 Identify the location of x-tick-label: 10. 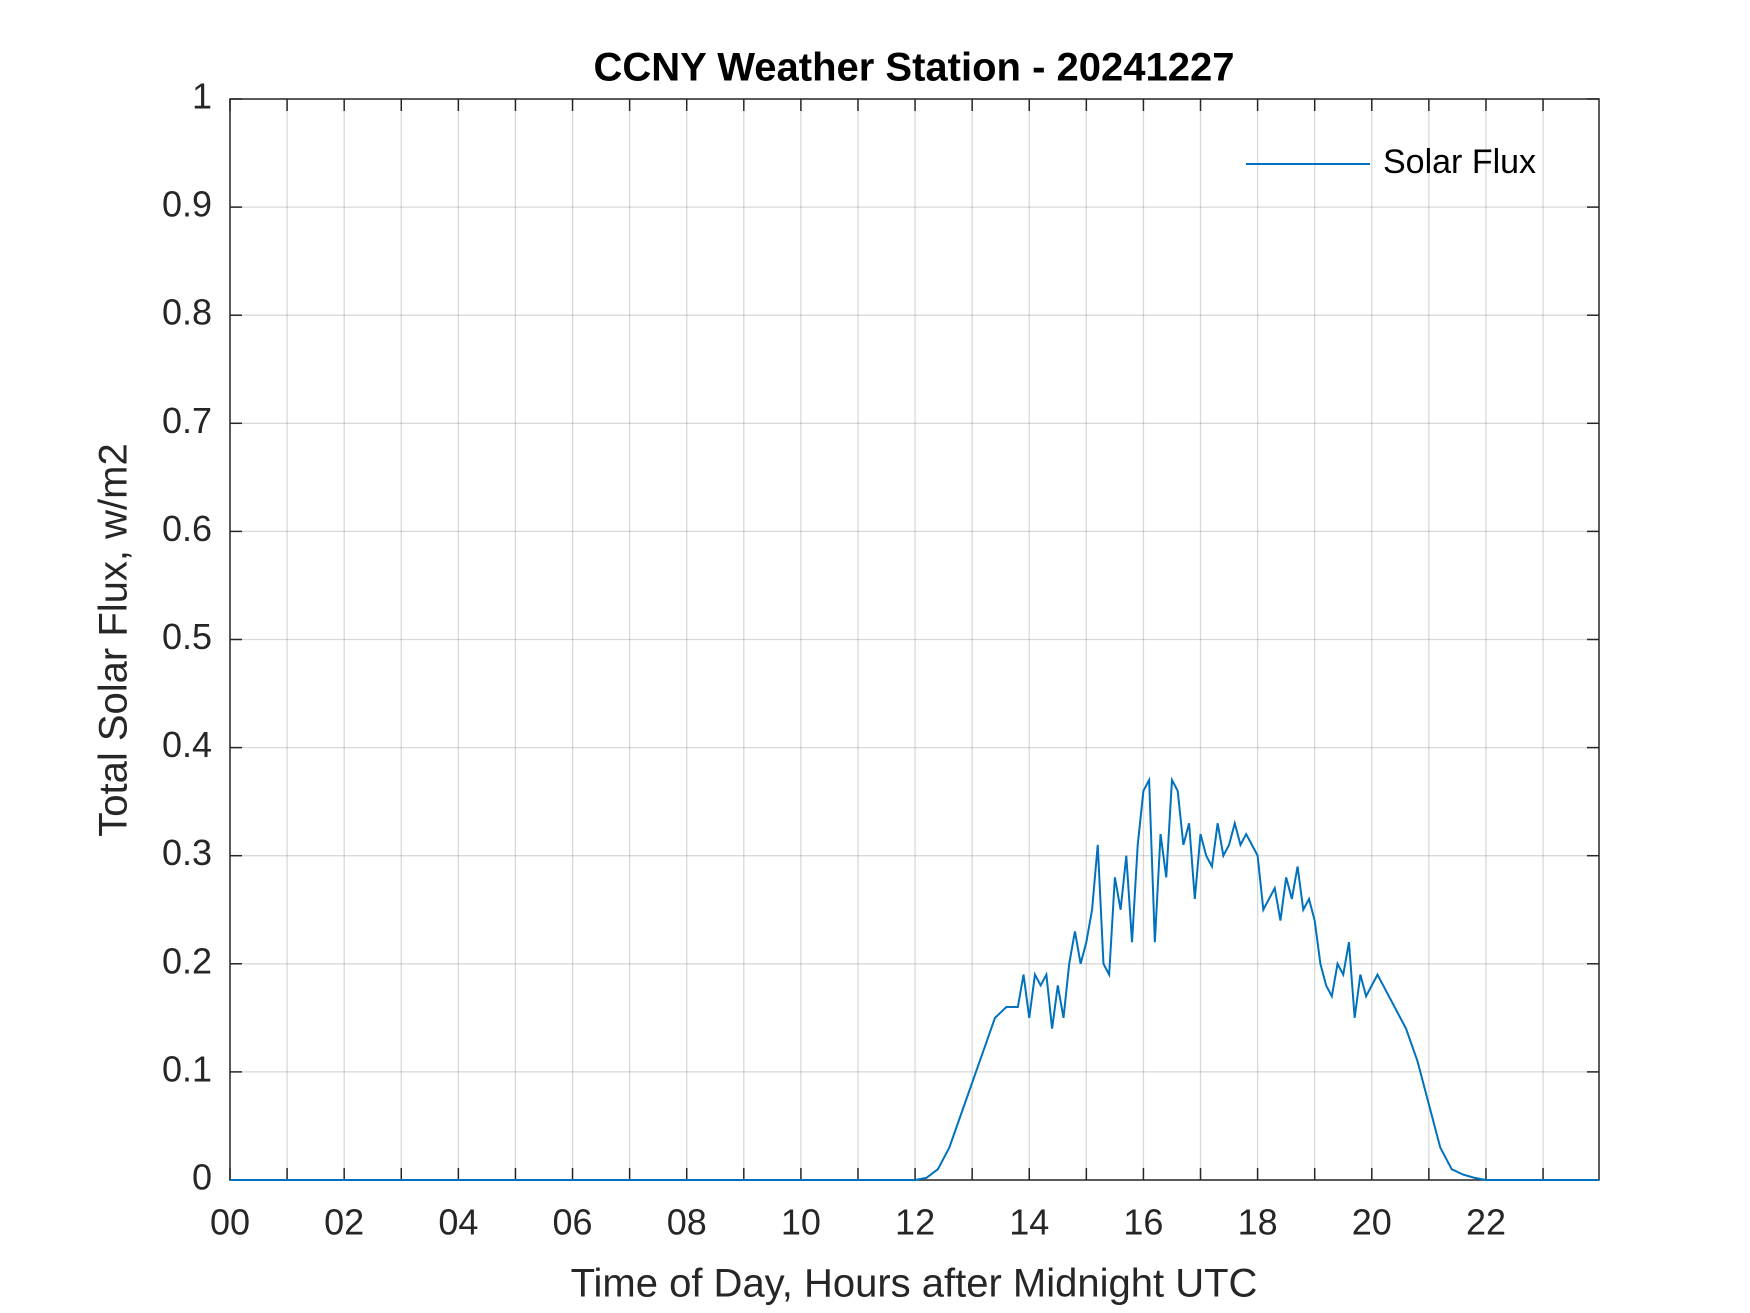
(801, 1222).